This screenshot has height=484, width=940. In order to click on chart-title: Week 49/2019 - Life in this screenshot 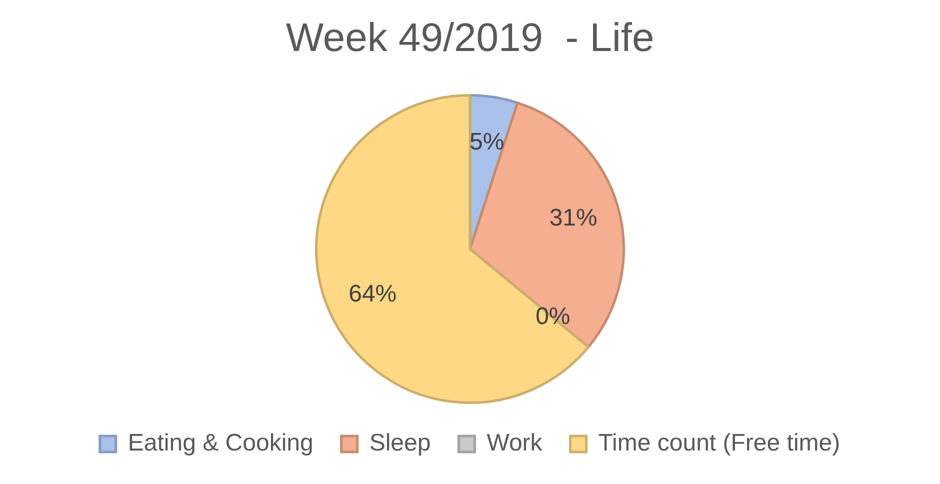, I will do `click(470, 38)`.